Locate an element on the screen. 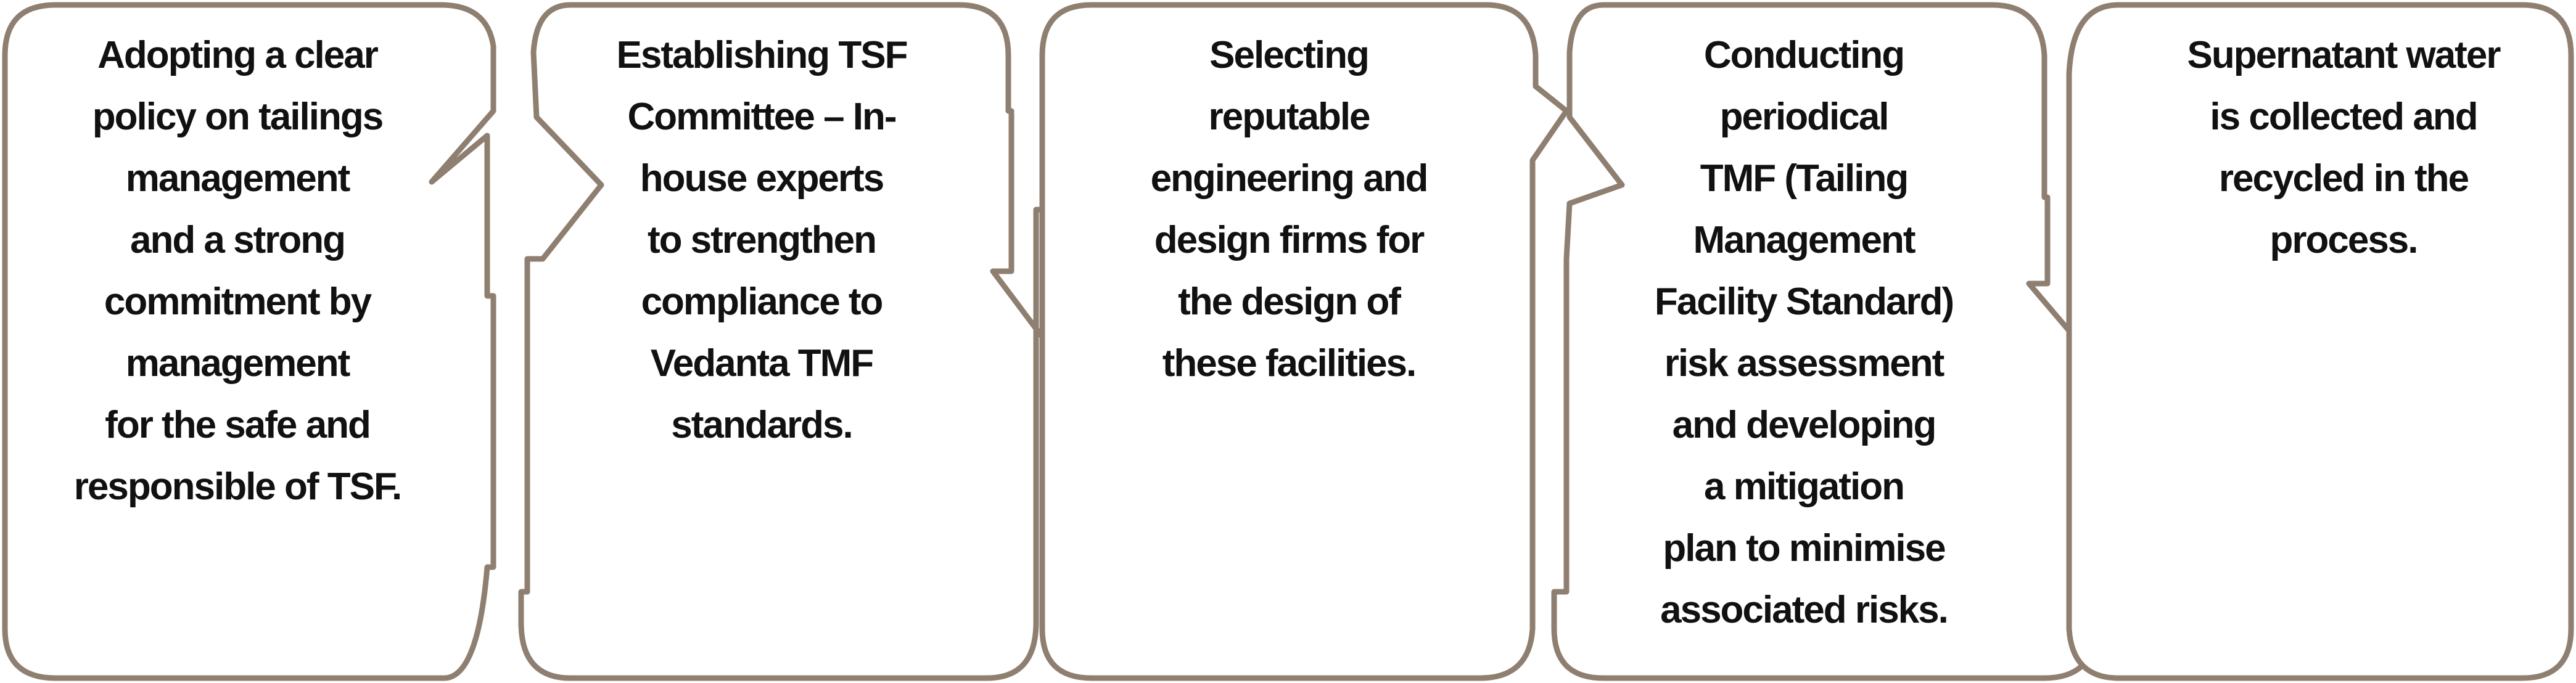 The image size is (2576, 683). step-4-line: Management is located at coordinates (1804, 240).